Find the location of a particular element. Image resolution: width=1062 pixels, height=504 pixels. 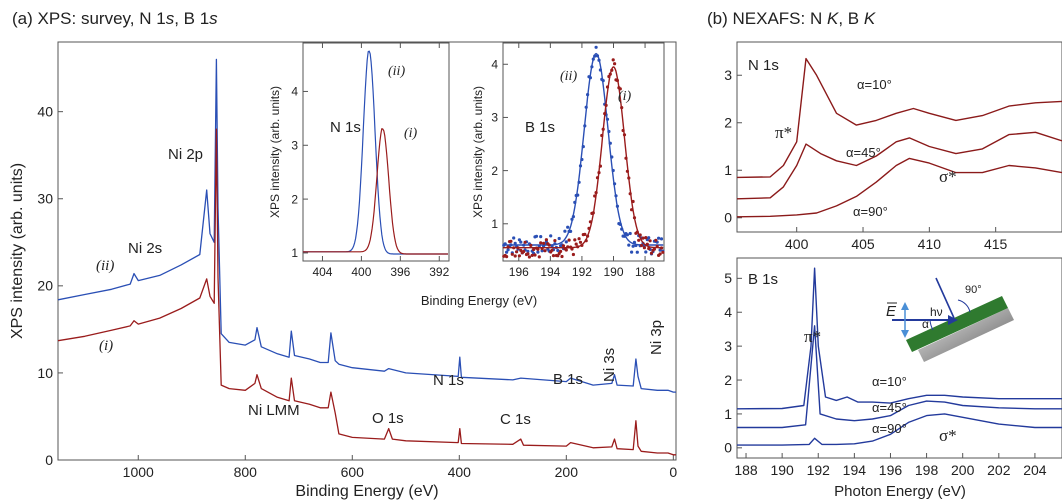

geometry-schematic: E hν α 90° is located at coordinates (950, 319).